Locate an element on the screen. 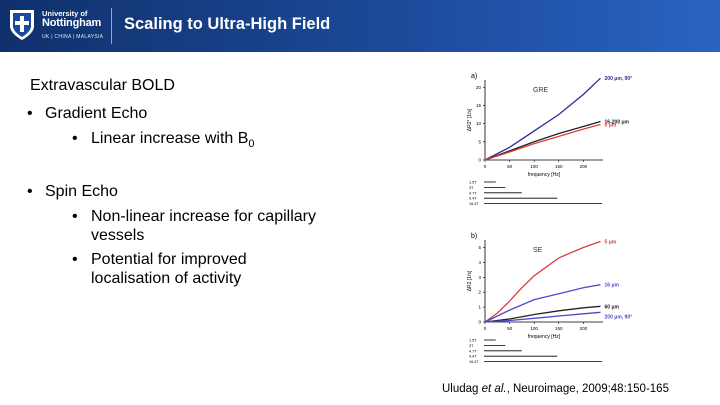  y-tick-label: 10 is located at coordinates (479, 123).